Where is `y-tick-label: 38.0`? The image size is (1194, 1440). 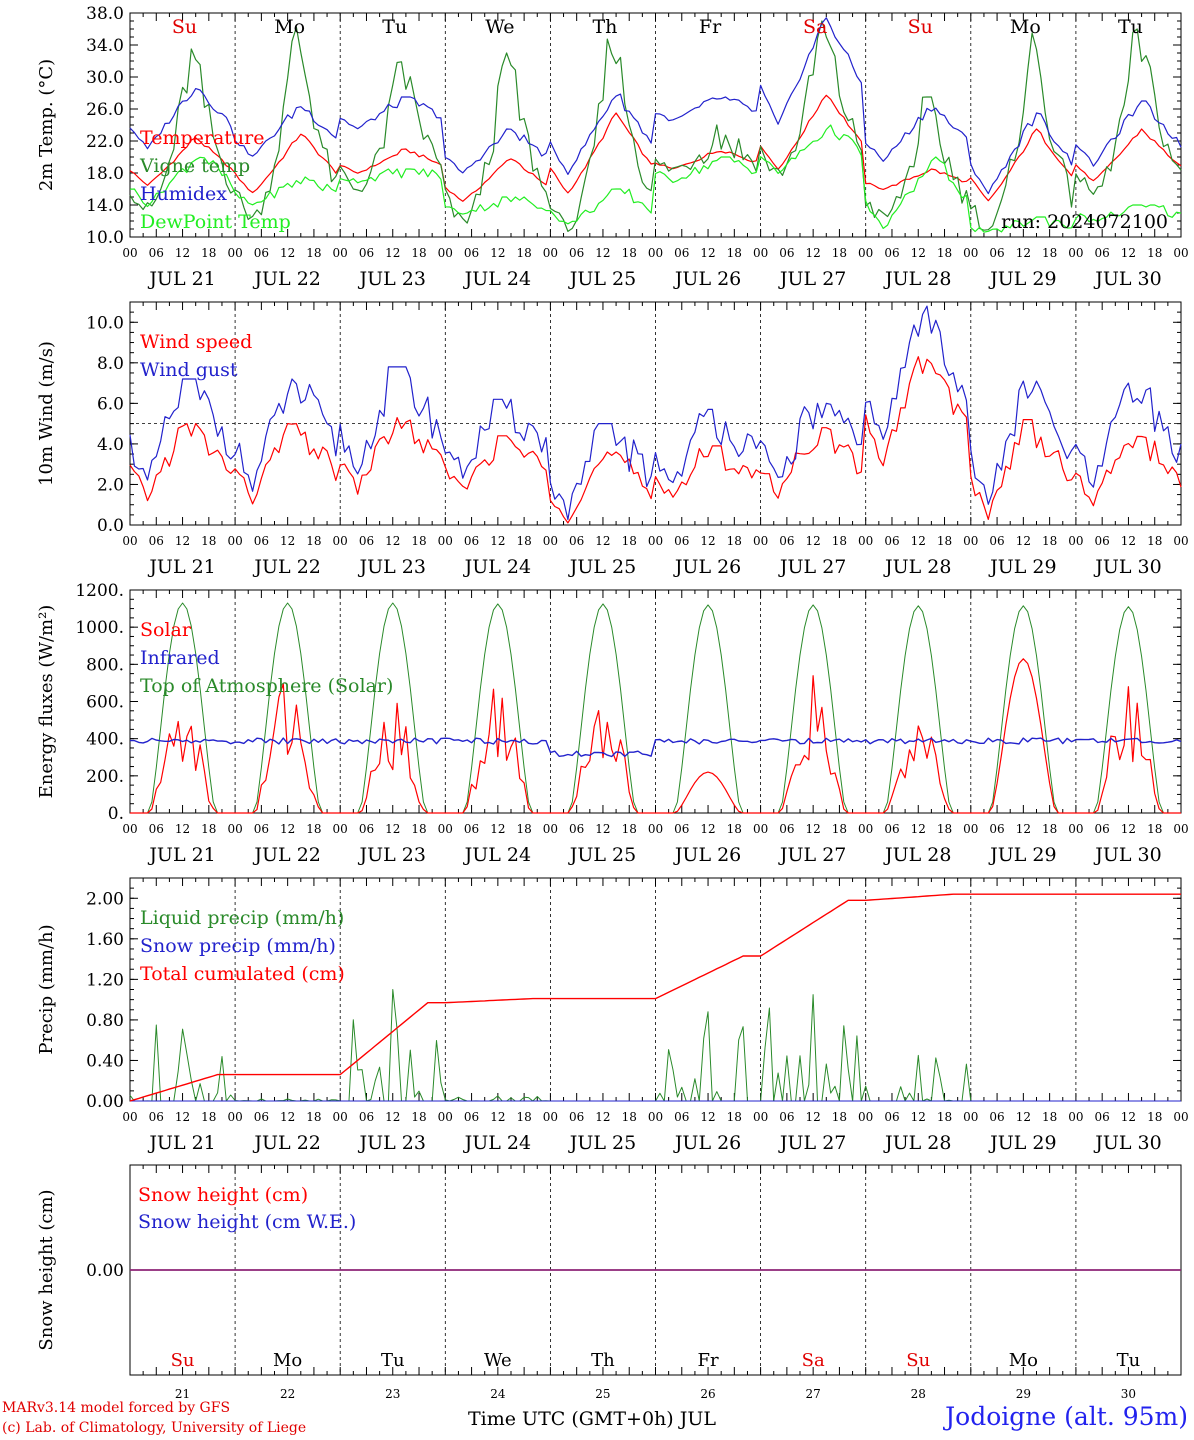 y-tick-label: 38.0 is located at coordinates (105, 14).